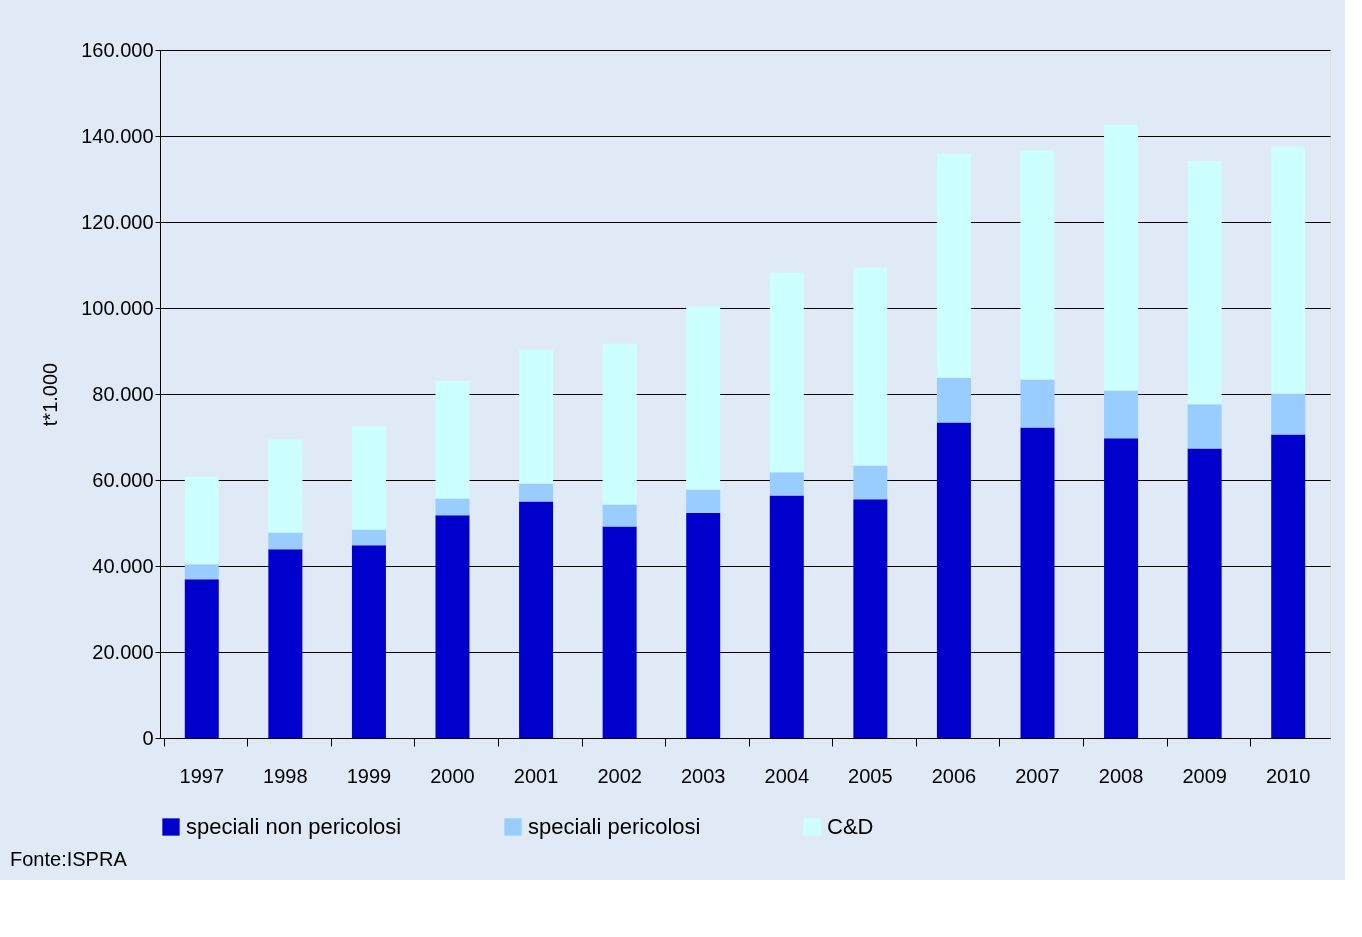  What do you see at coordinates (619, 775) in the screenshot?
I see `x-tick-label: 2002` at bounding box center [619, 775].